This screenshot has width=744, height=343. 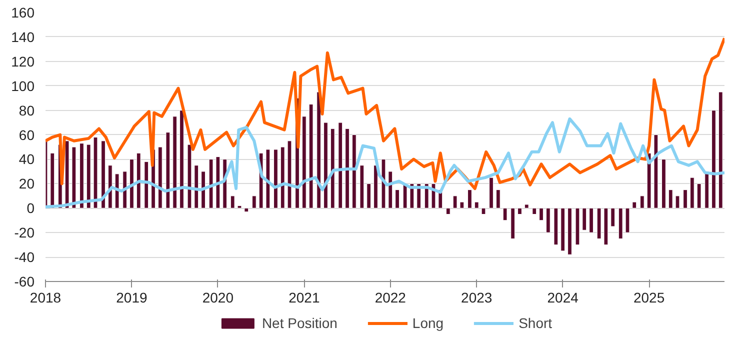 I want to click on y-tick-label: 120, so click(x=23, y=61).